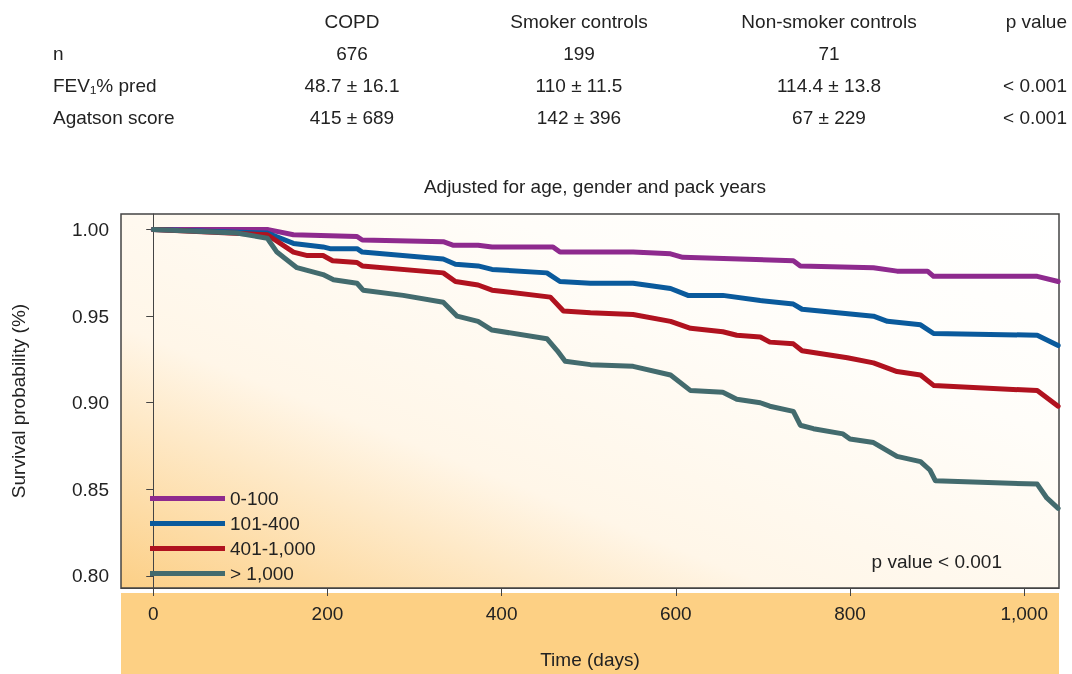  I want to click on x-tick-label: 0, so click(153, 613).